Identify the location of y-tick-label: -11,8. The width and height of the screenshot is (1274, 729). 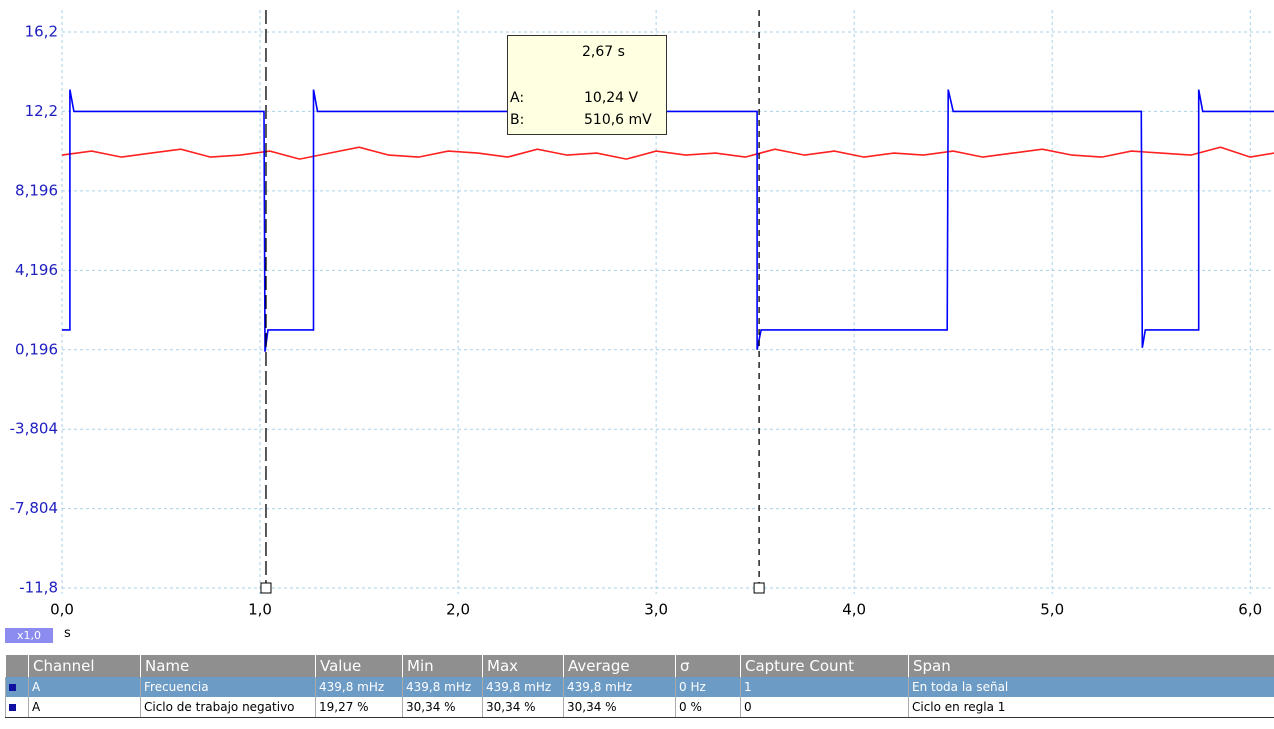
(38, 588).